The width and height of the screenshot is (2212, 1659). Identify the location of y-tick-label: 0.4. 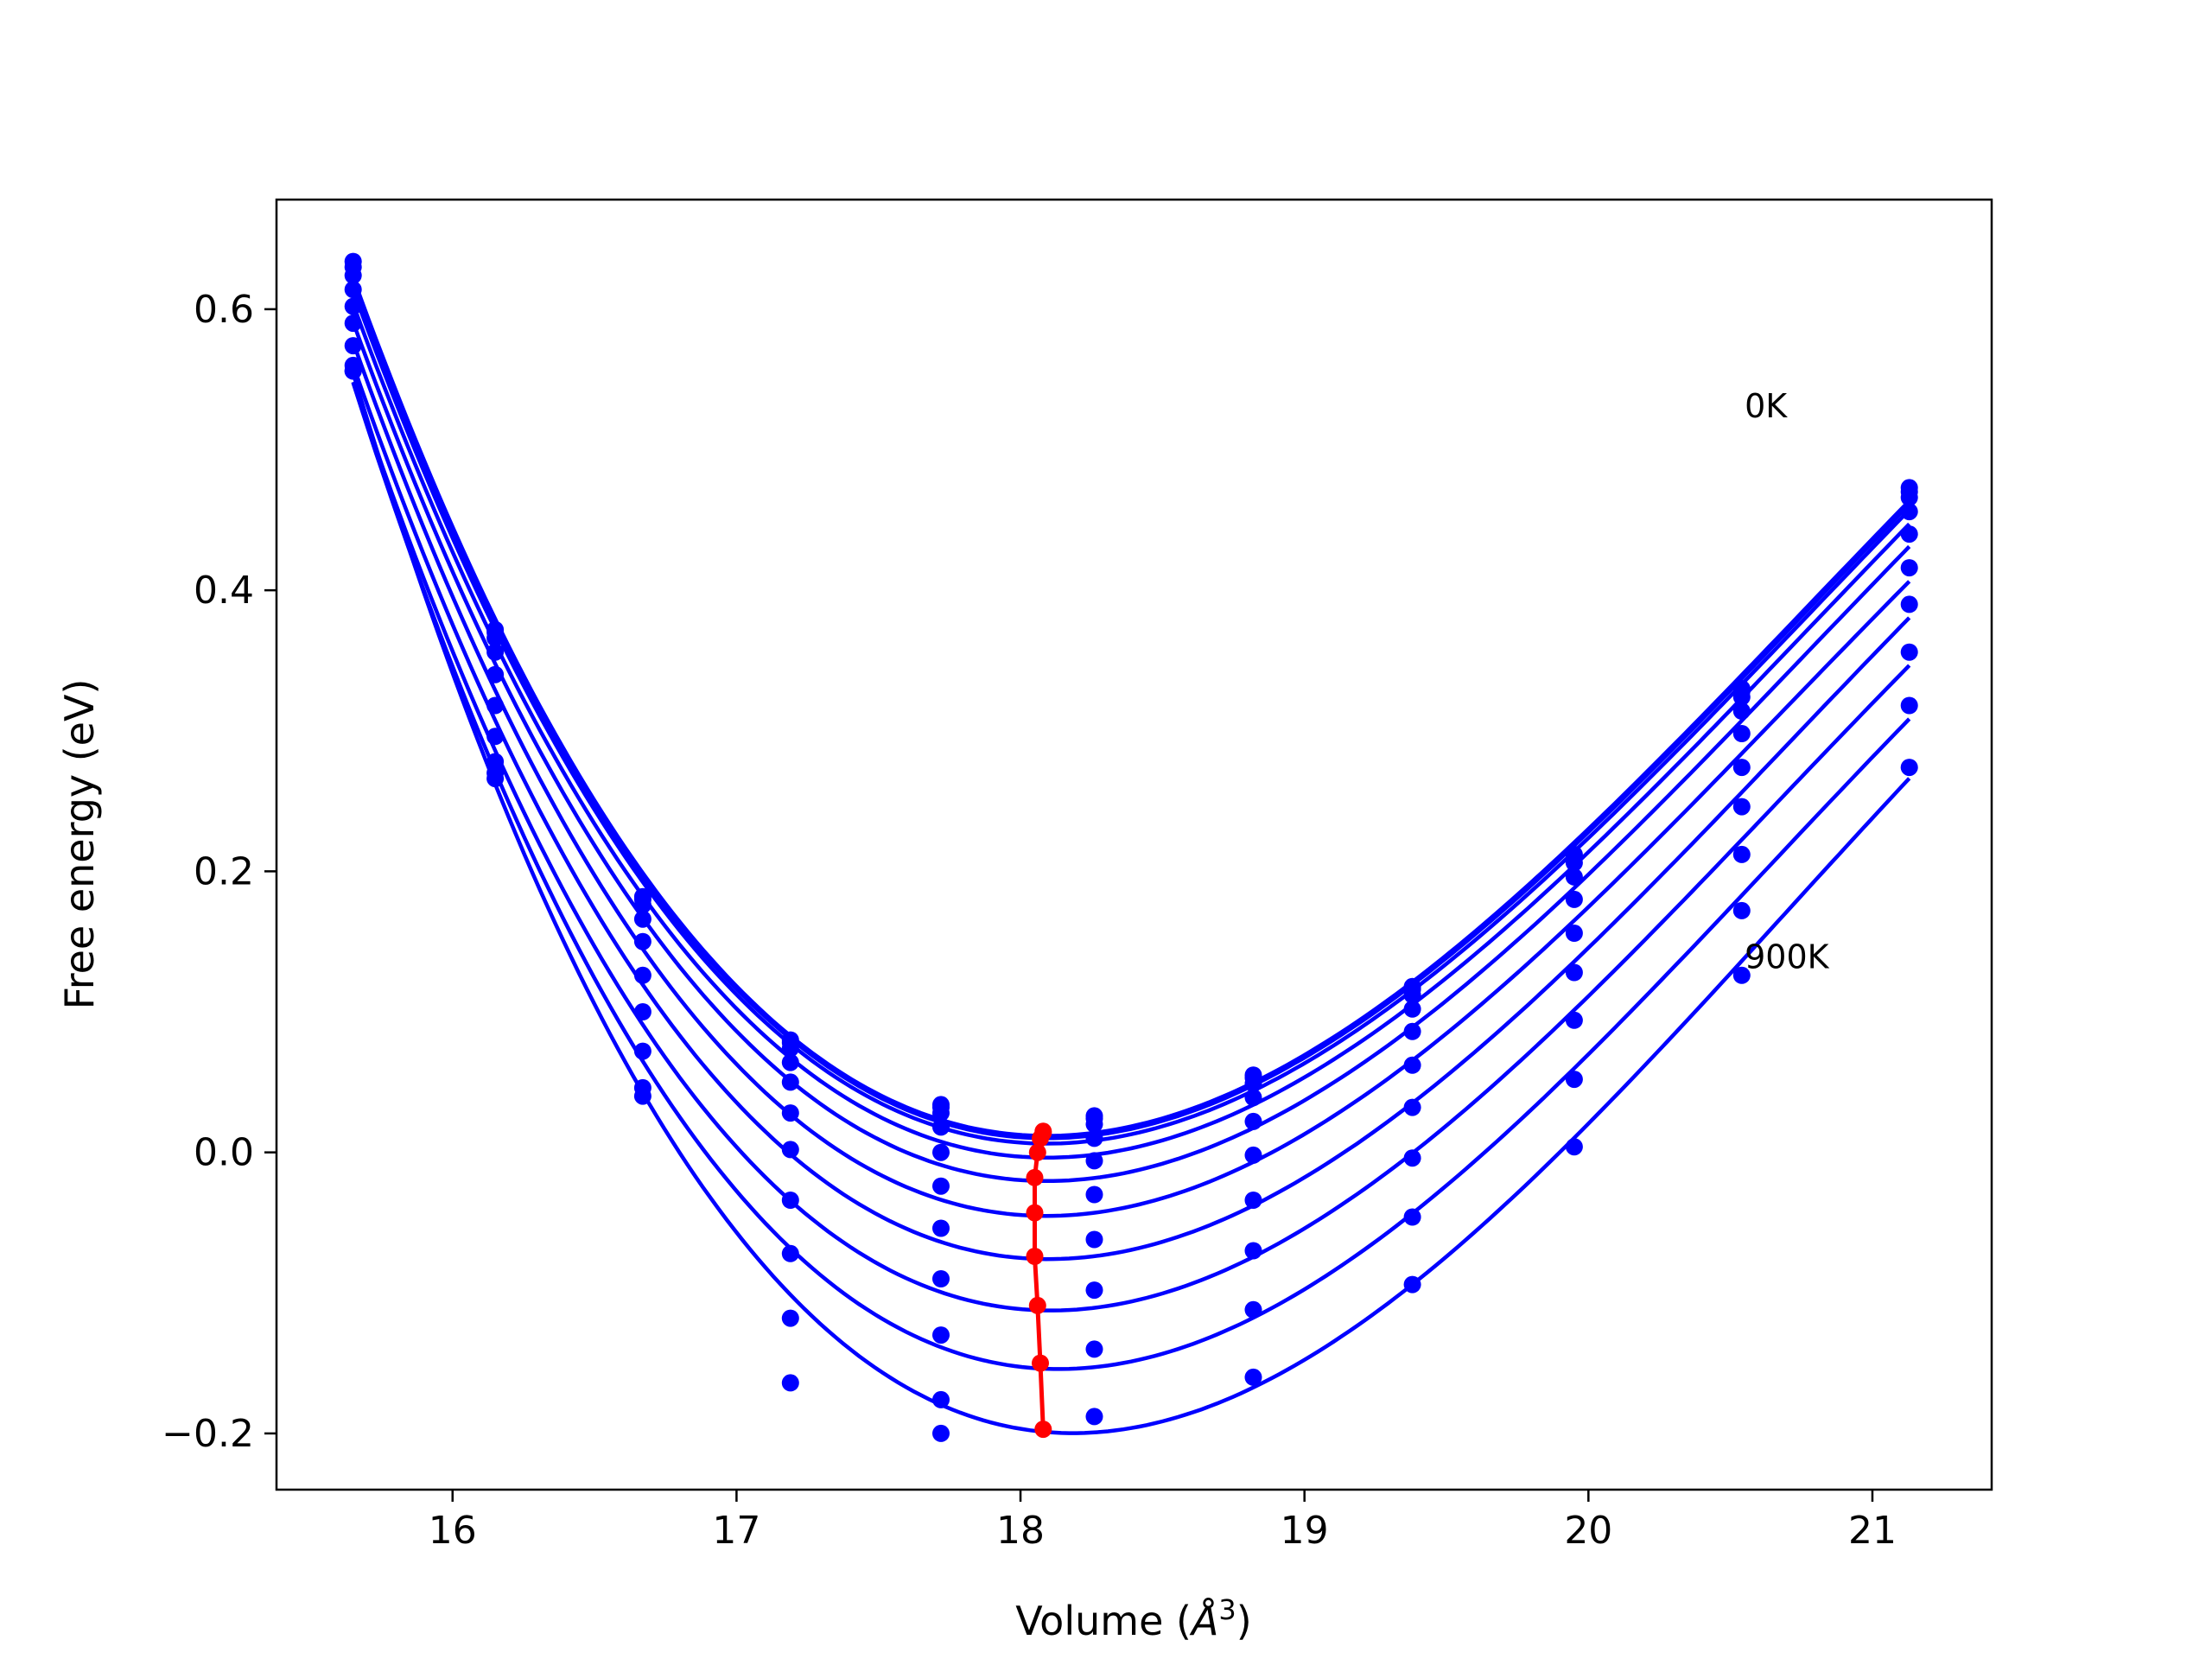
(224, 591).